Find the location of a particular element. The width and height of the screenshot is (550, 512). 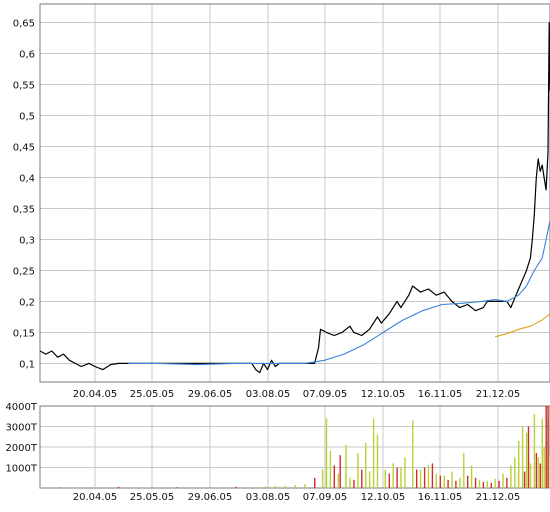

y-tick-label: 0,15 is located at coordinates (24, 333).